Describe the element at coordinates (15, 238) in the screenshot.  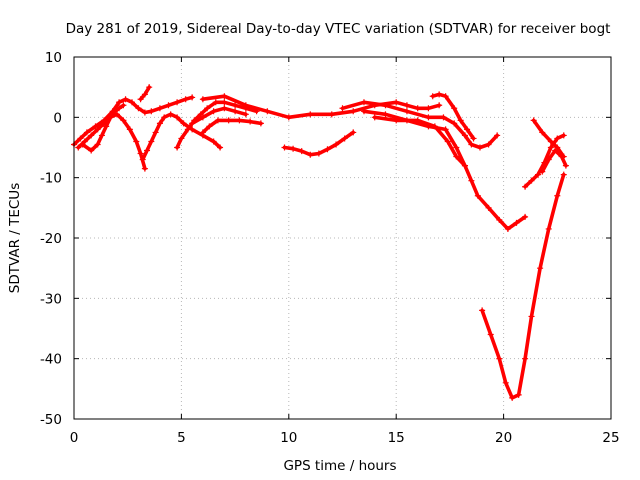
I see `y-axis-label: SDTVAR / TECUs` at that location.